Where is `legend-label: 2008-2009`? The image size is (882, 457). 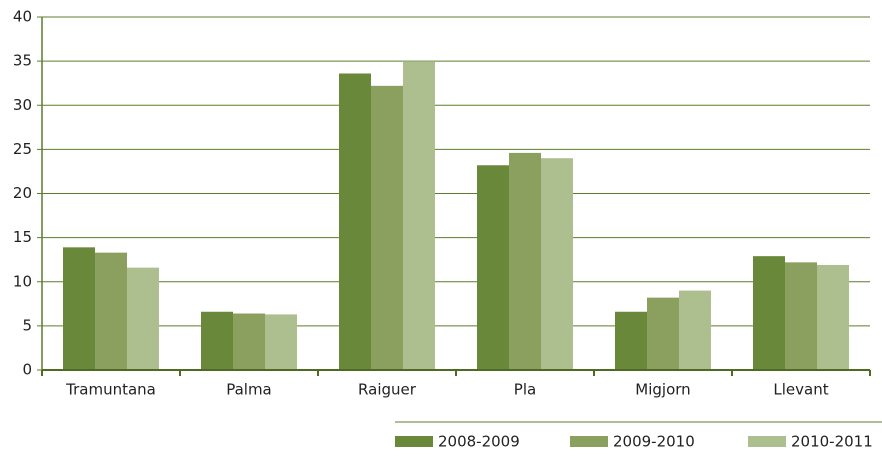
legend-label: 2008-2009 is located at coordinates (479, 442).